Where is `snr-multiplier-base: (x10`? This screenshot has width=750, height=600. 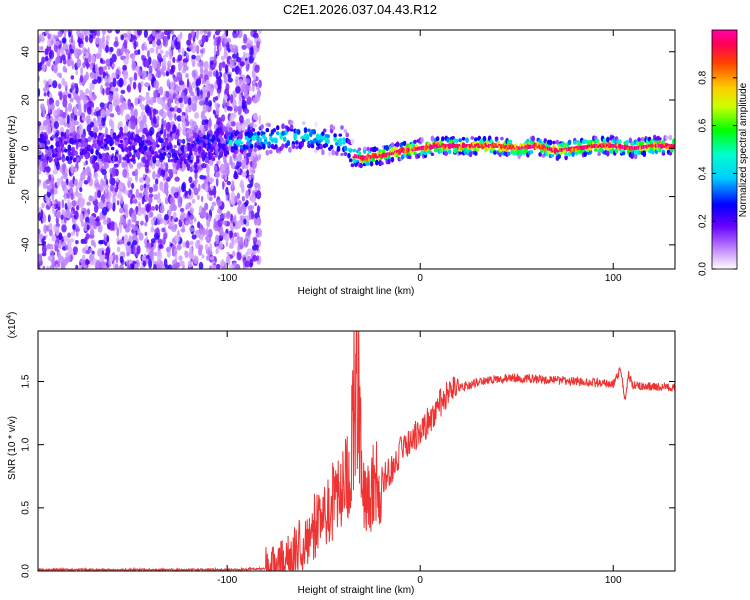 snr-multiplier-base: (x10 is located at coordinates (12, 328).